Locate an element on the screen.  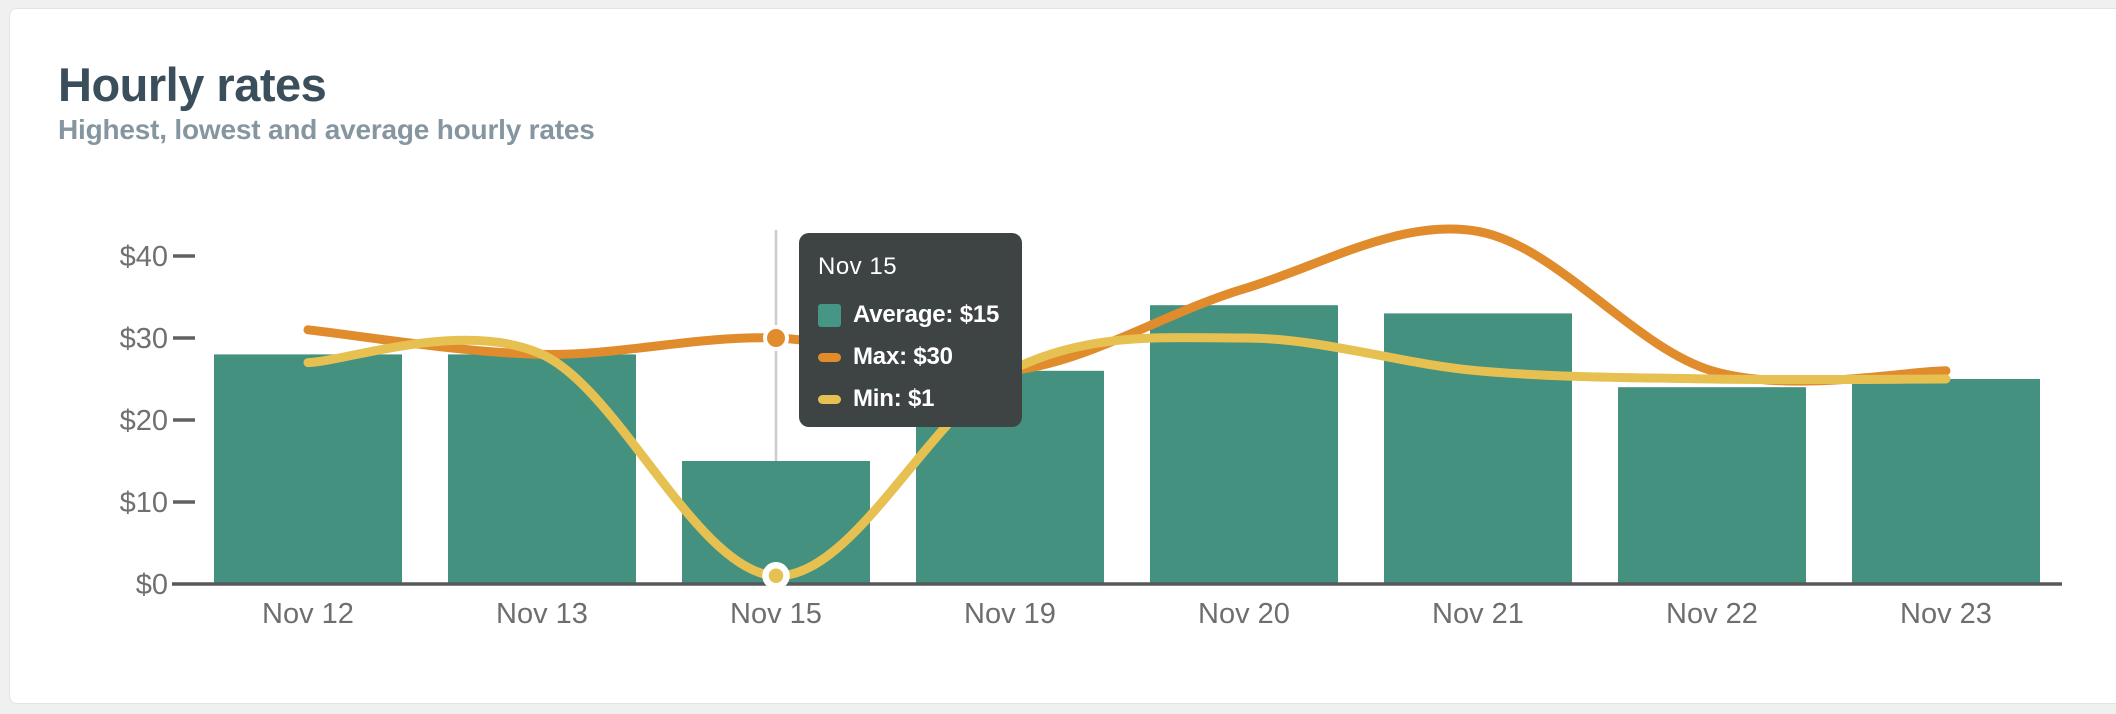
max-swatch-icon is located at coordinates (829, 357).